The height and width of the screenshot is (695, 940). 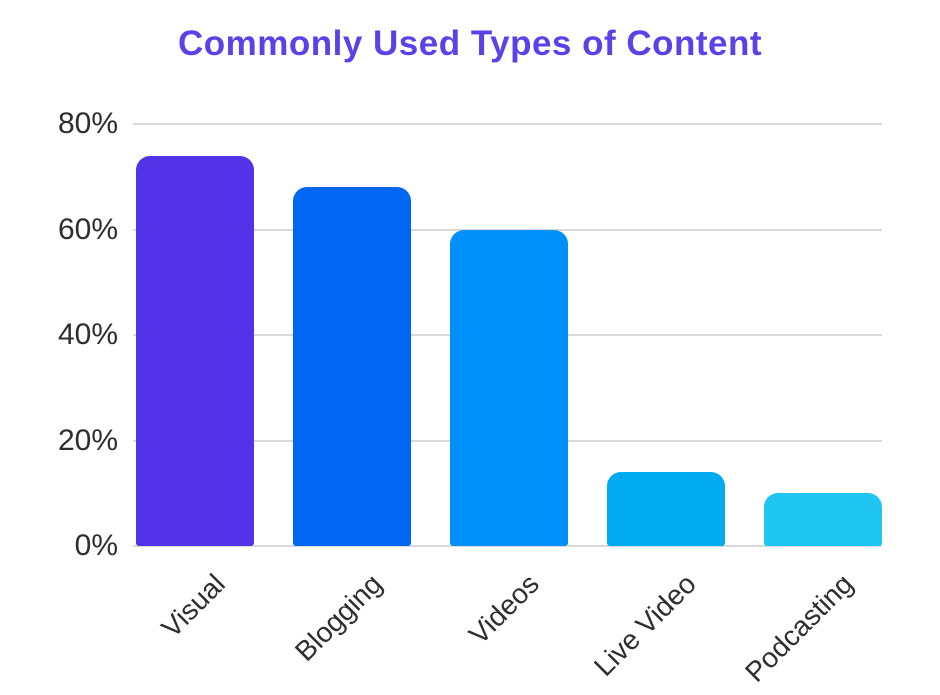 What do you see at coordinates (338, 617) in the screenshot?
I see `x-axis-label-blogging: Blogging` at bounding box center [338, 617].